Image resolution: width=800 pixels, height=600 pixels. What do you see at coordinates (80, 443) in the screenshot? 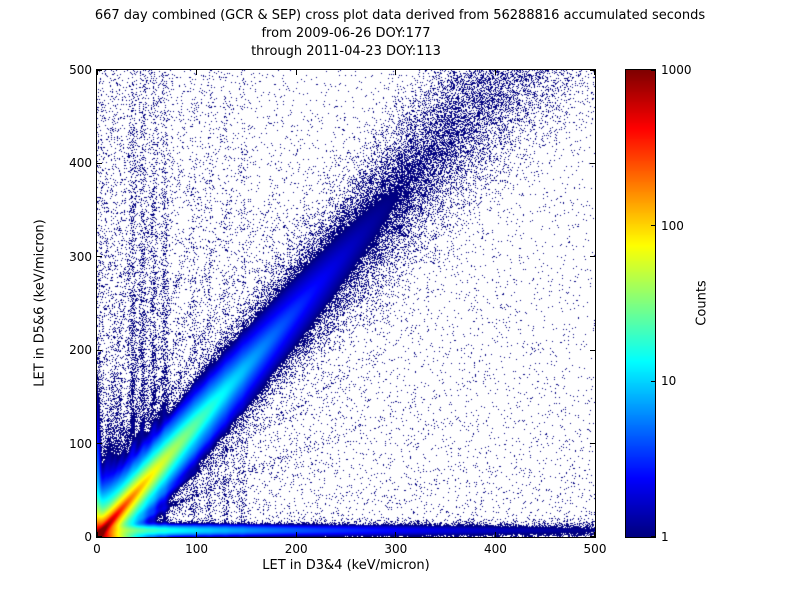
I see `y-tick-label: 100` at bounding box center [80, 443].